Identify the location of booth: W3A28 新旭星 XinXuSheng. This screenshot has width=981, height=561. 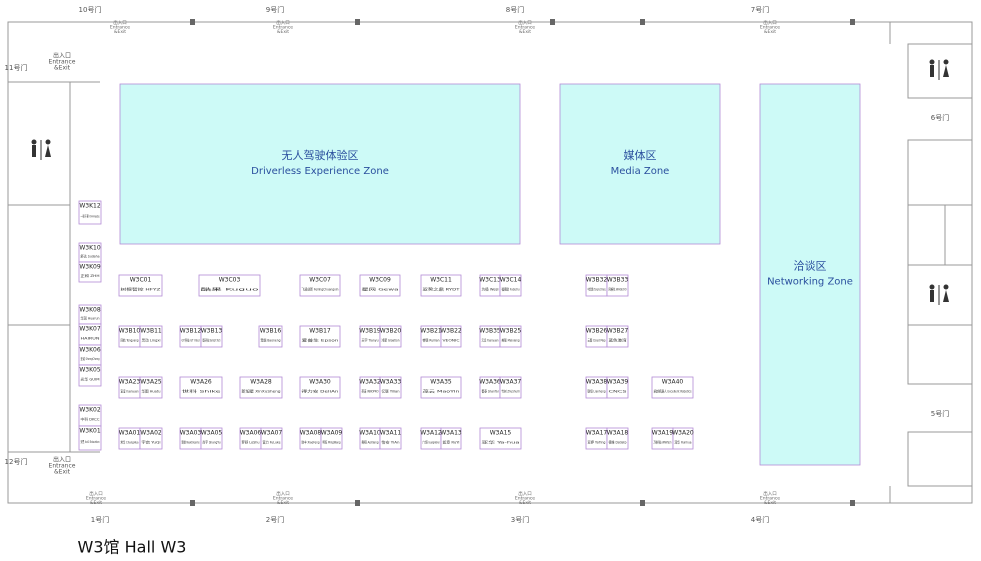
(261, 387).